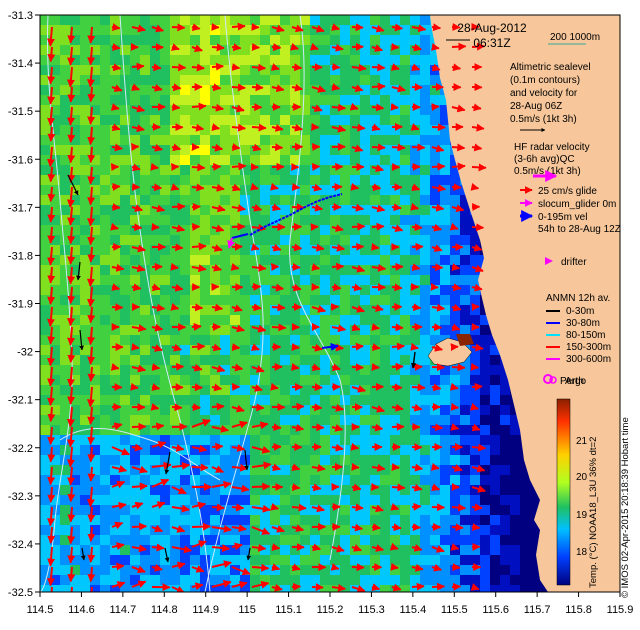 The height and width of the screenshot is (630, 640). I want to click on lat-tick-label: -31.5, so click(20, 112).